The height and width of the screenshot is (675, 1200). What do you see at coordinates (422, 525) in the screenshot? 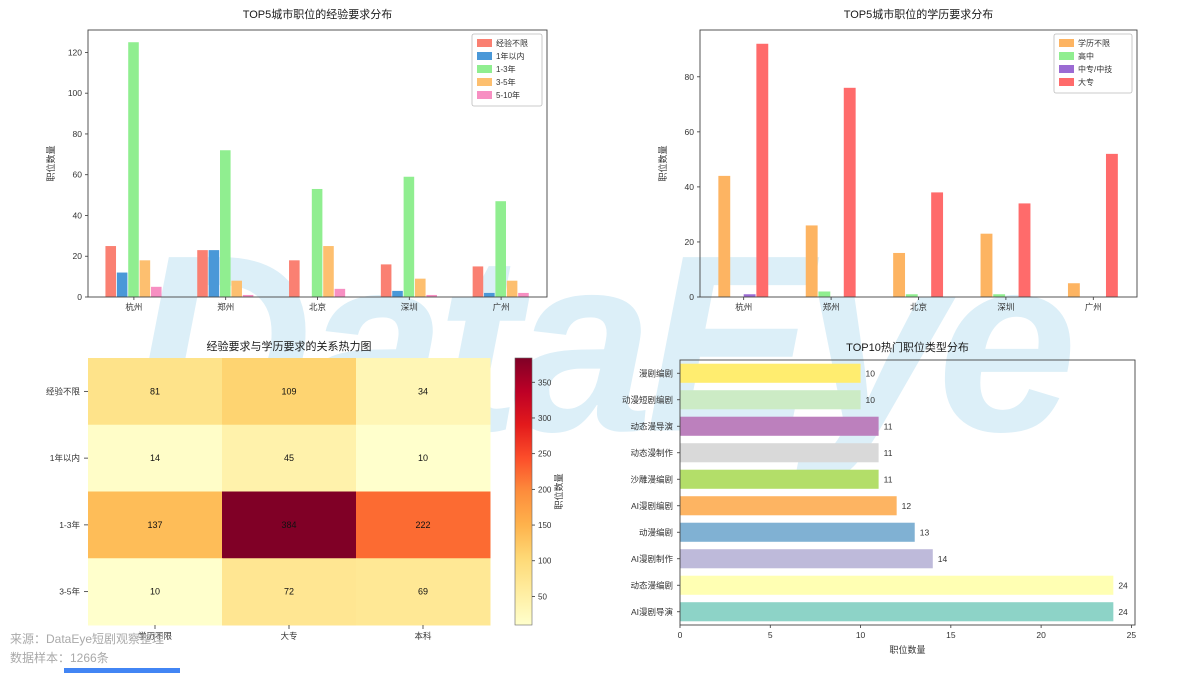
I see `svg-text: 222` at bounding box center [422, 525].